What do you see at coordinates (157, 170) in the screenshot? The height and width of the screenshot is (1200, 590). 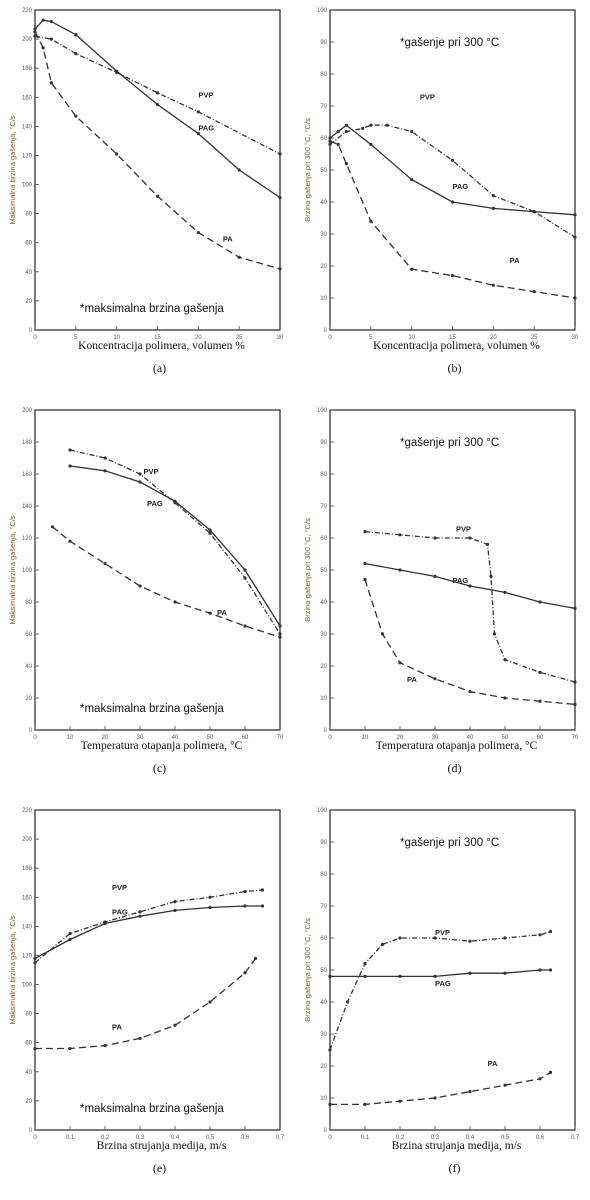 I see `plot-frame` at bounding box center [157, 170].